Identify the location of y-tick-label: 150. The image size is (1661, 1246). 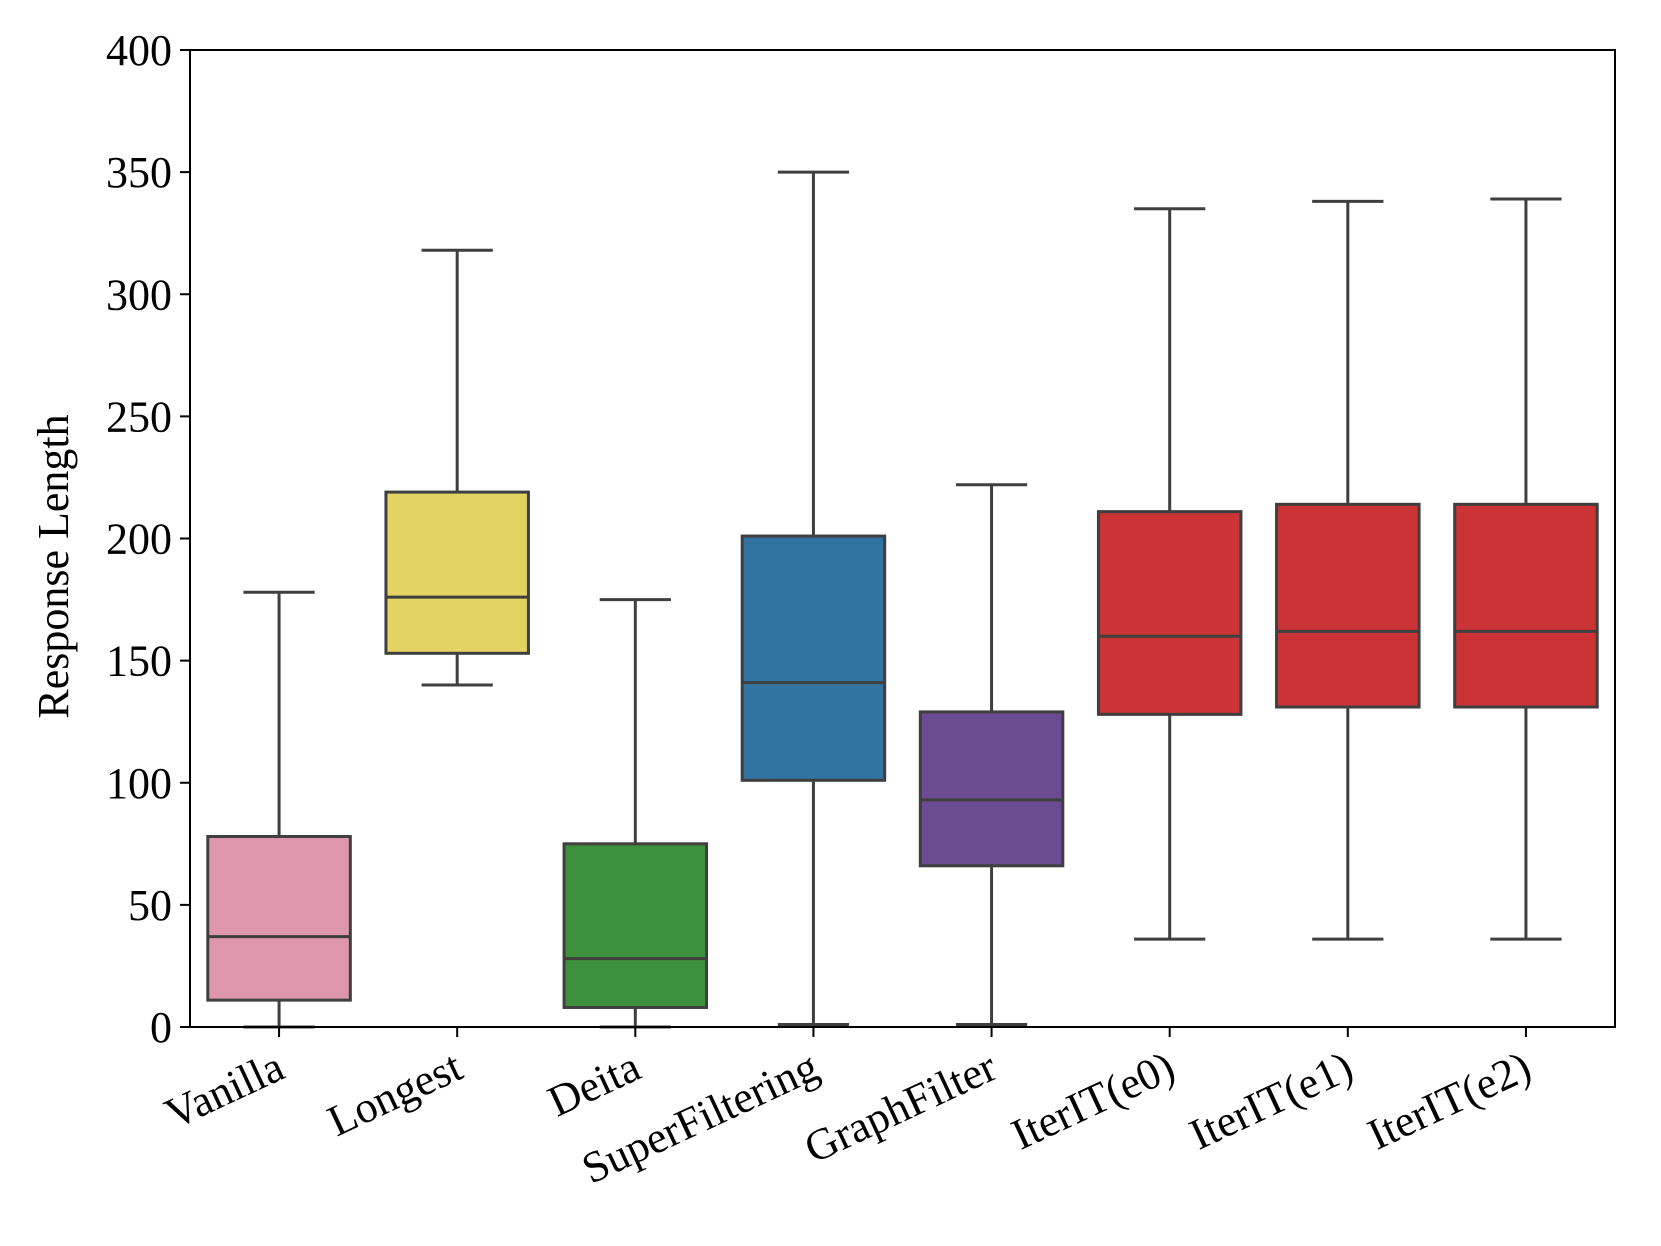
(139, 661).